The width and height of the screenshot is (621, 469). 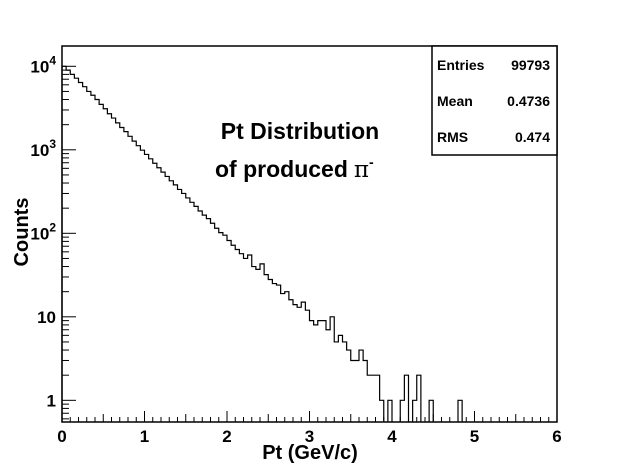 What do you see at coordinates (52, 144) in the screenshot?
I see `y-tick-exponent: 3` at bounding box center [52, 144].